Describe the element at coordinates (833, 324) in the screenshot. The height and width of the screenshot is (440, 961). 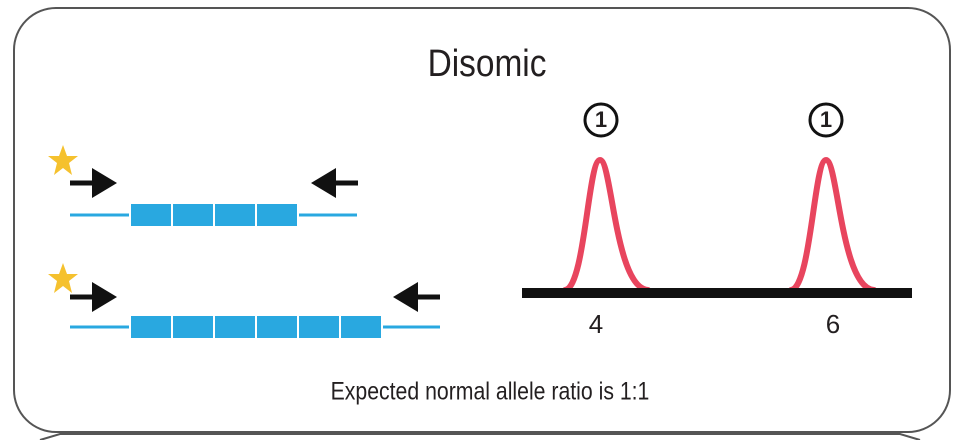
I see `size-label: 6` at that location.